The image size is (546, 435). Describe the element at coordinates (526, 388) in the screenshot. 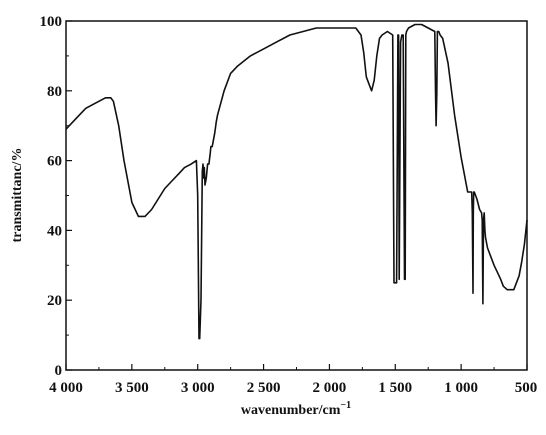

I see `x-tick-label: 500` at that location.